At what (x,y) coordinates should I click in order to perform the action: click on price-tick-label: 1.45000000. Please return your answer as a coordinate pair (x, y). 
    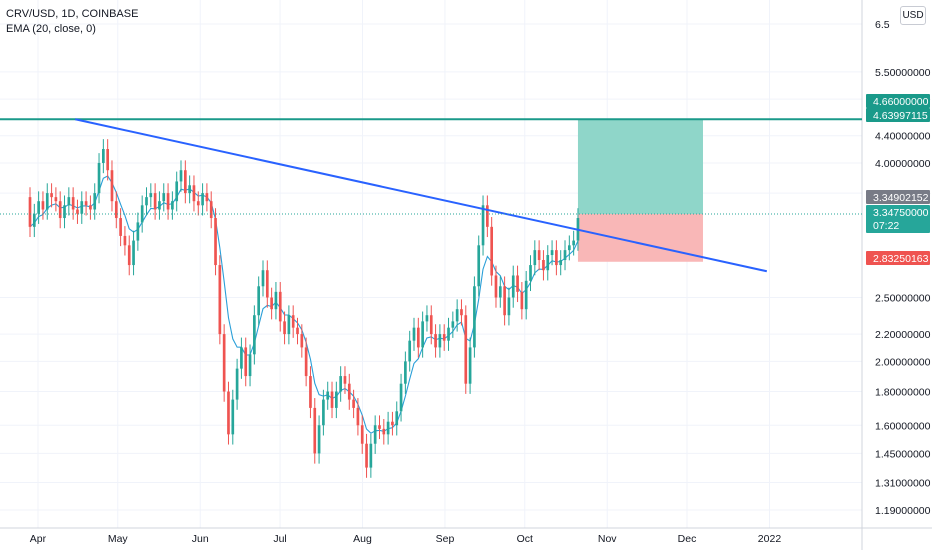
    Looking at the image, I should click on (903, 454).